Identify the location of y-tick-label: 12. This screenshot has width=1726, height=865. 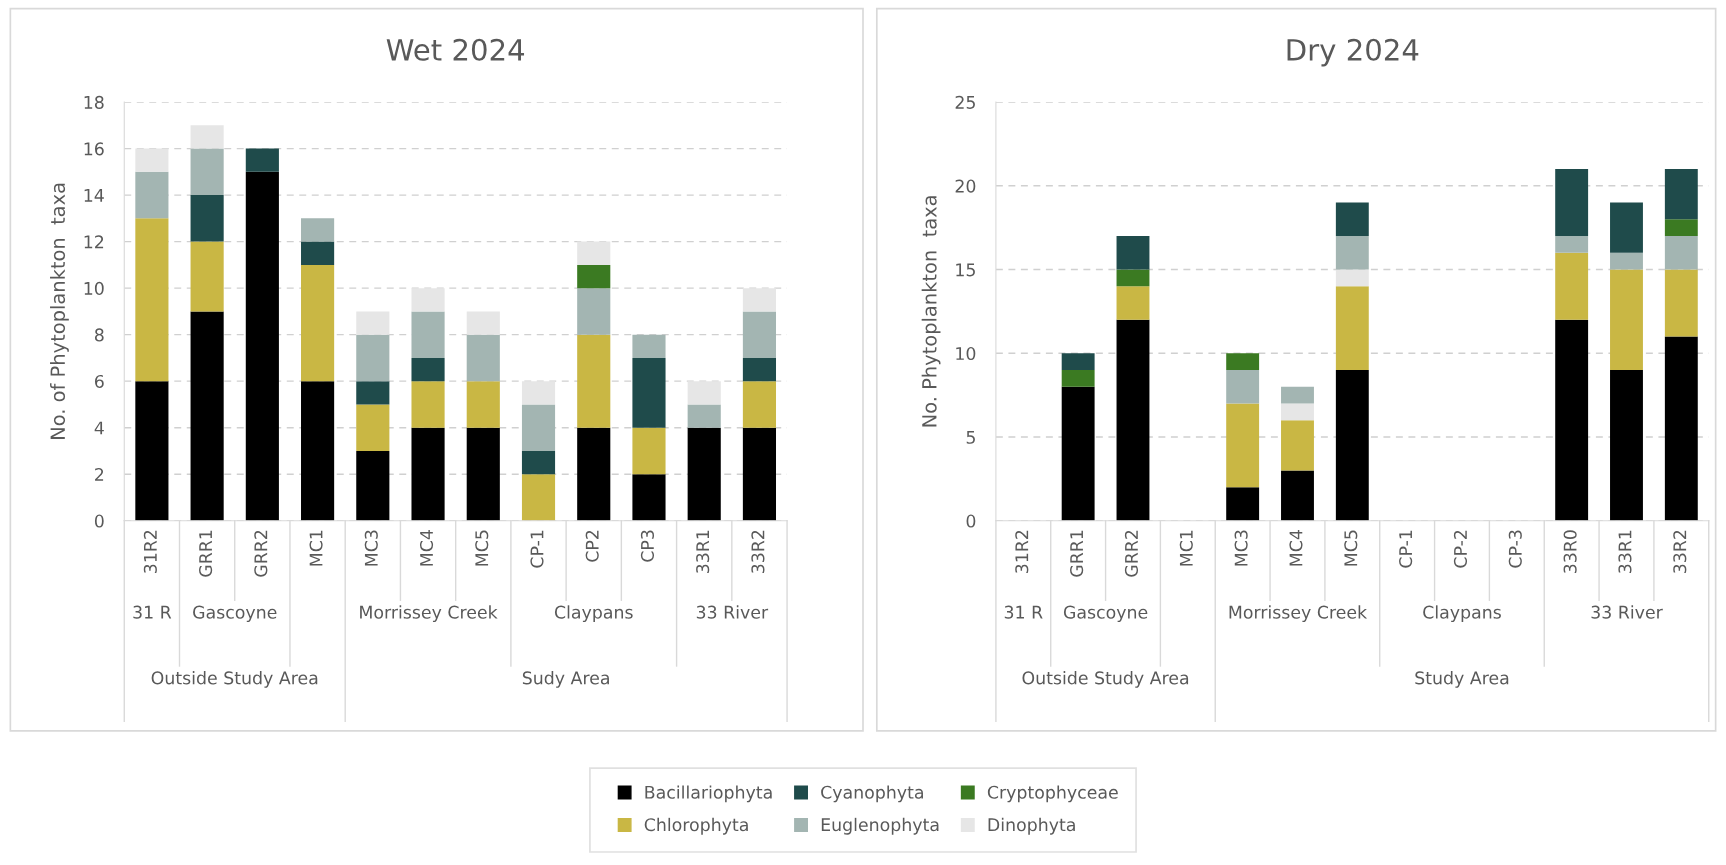
(94, 242).